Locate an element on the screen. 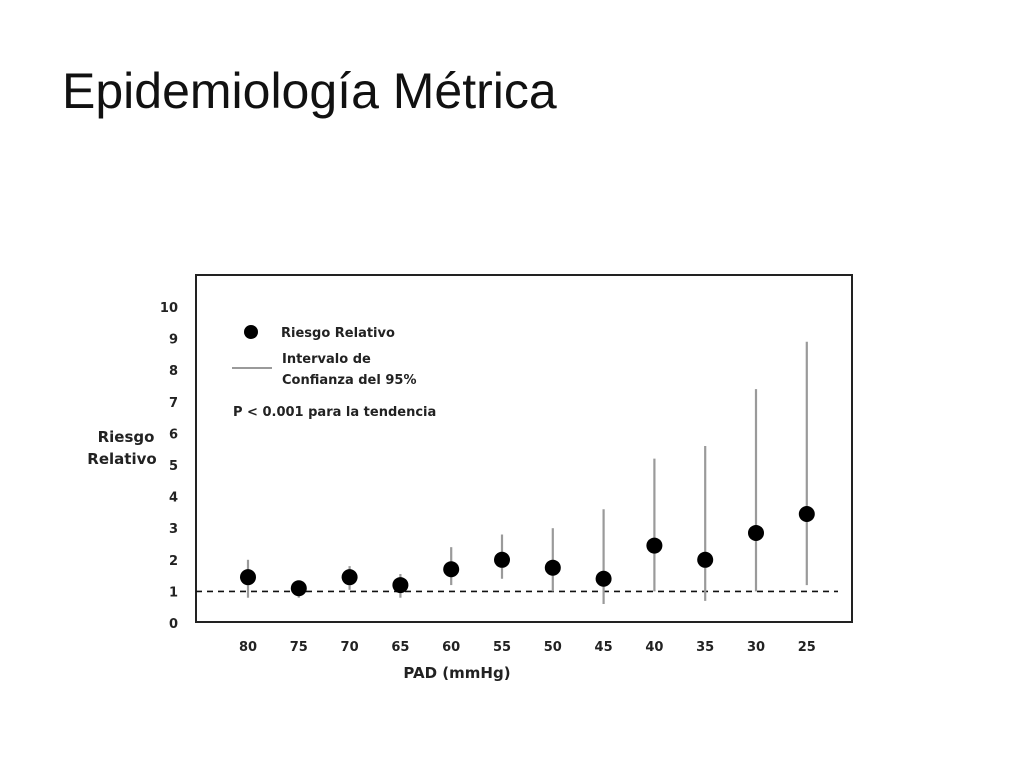 The height and width of the screenshot is (768, 1024). legend-point-label: Riesgo Relativo is located at coordinates (338, 333).